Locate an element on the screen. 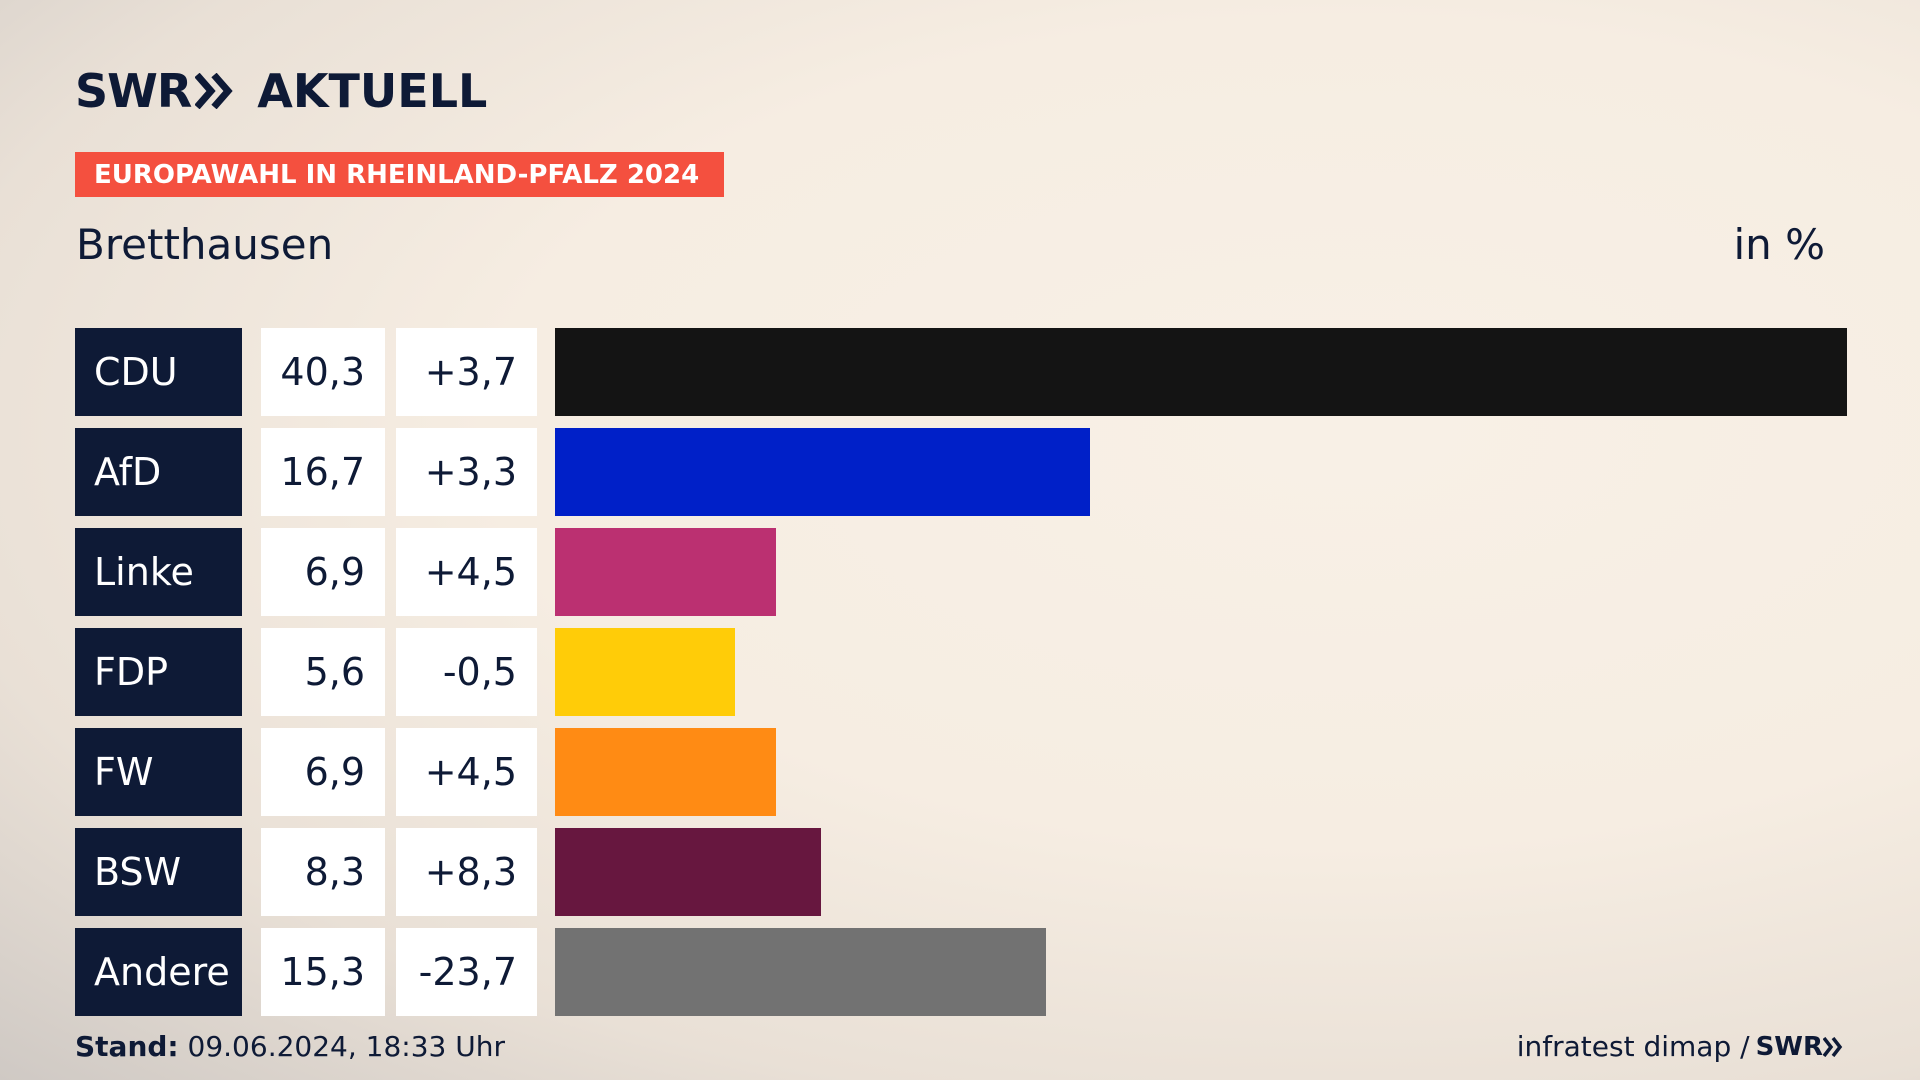 The image size is (1920, 1080). stand-value: 09.06.2024, 18:33 Uhr is located at coordinates (346, 1046).